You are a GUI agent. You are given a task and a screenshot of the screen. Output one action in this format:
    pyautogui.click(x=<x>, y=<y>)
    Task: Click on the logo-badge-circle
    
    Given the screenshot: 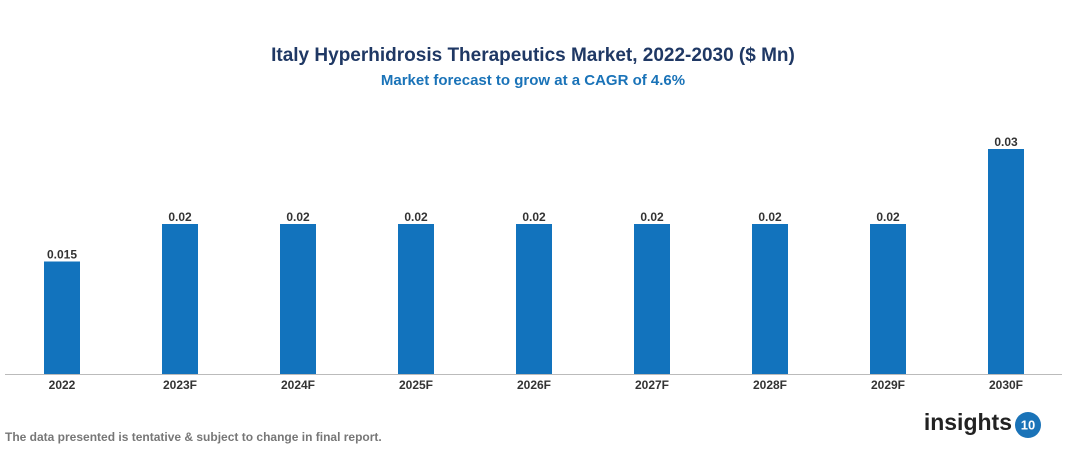 What is the action you would take?
    pyautogui.click(x=1028, y=425)
    